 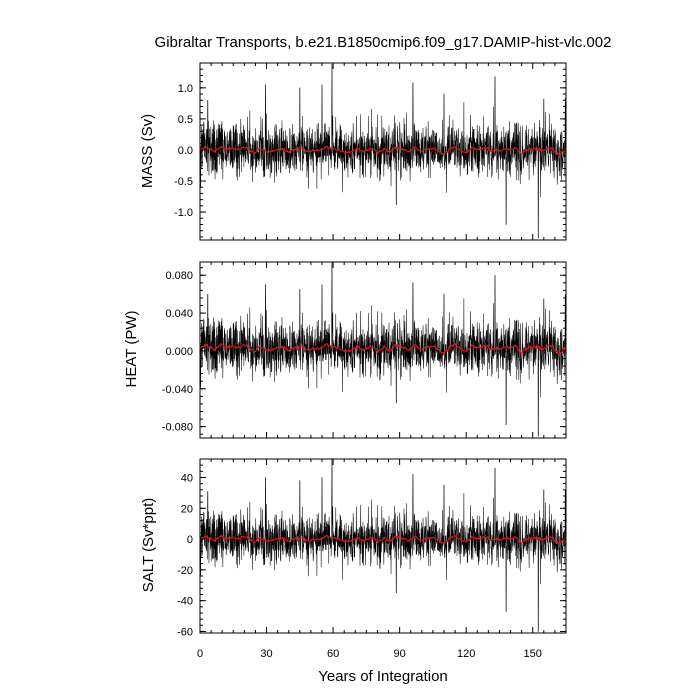 I want to click on x-axis-label: Years of Integration, so click(x=383, y=676).